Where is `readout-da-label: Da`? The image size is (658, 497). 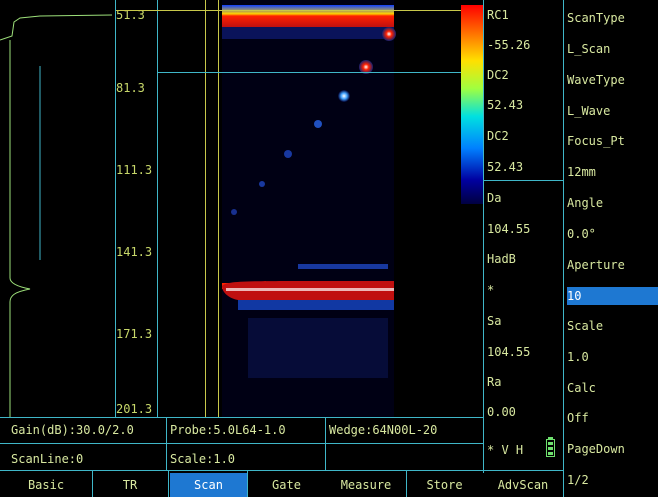 readout-da-label: Da is located at coordinates (494, 198).